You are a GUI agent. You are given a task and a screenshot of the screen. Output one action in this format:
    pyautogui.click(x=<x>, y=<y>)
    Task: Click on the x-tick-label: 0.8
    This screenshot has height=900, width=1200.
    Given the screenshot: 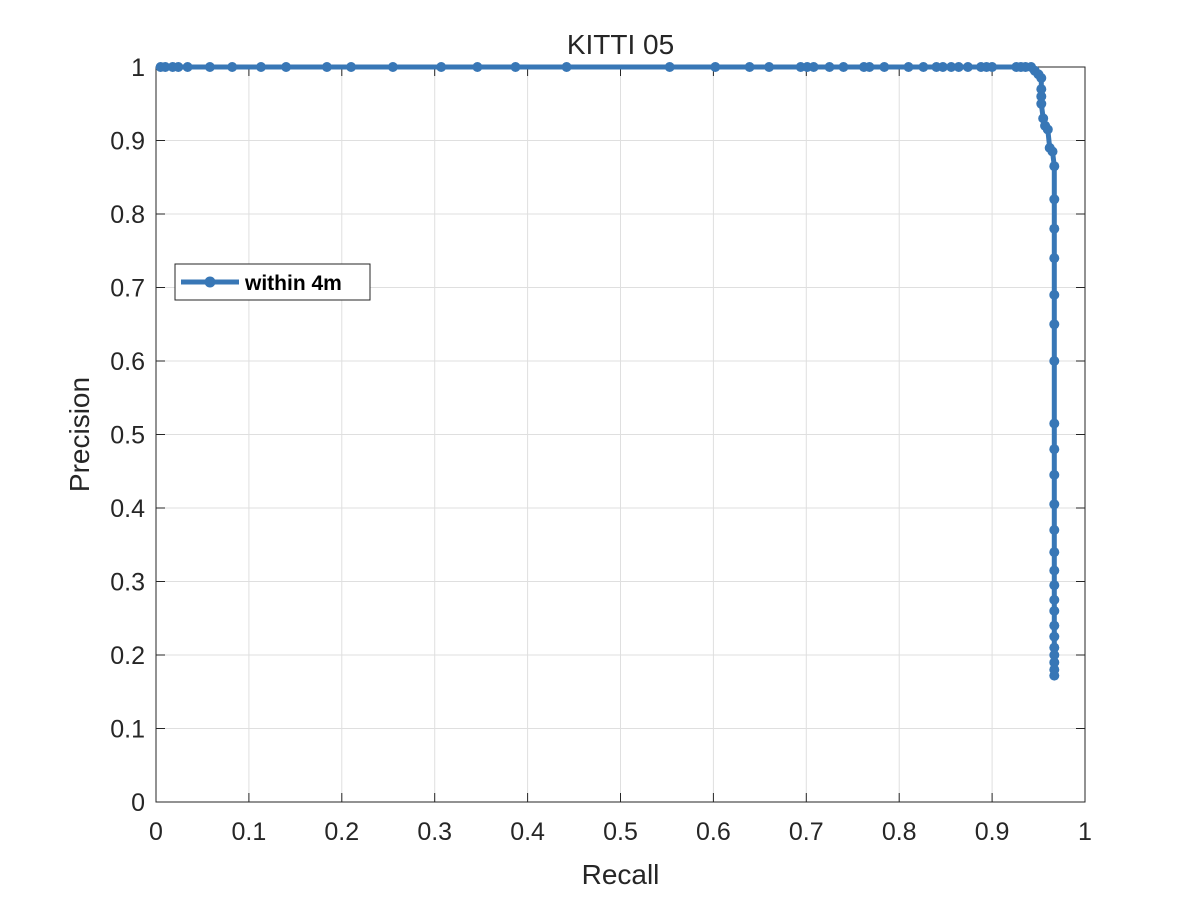 What is the action you would take?
    pyautogui.click(x=899, y=832)
    